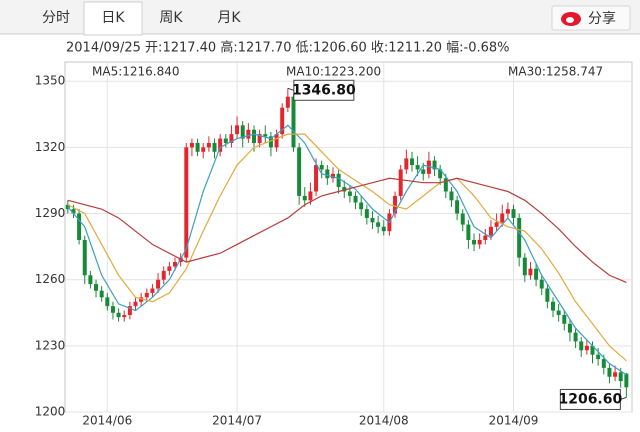 This screenshot has width=640, height=432. I want to click on legend-entry: MA10:1223.200, so click(333, 72).